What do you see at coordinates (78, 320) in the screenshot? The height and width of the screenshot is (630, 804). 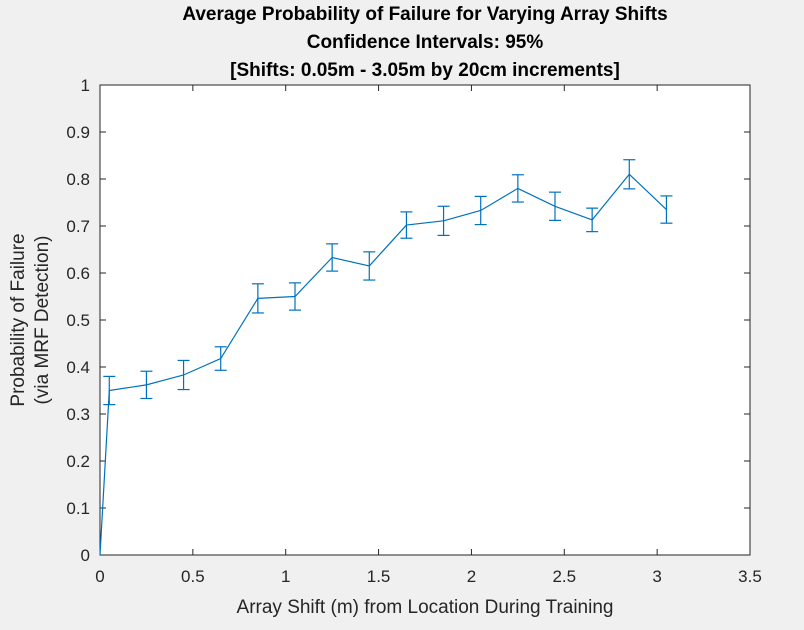 I see `y-tick-label: 0.5` at bounding box center [78, 320].